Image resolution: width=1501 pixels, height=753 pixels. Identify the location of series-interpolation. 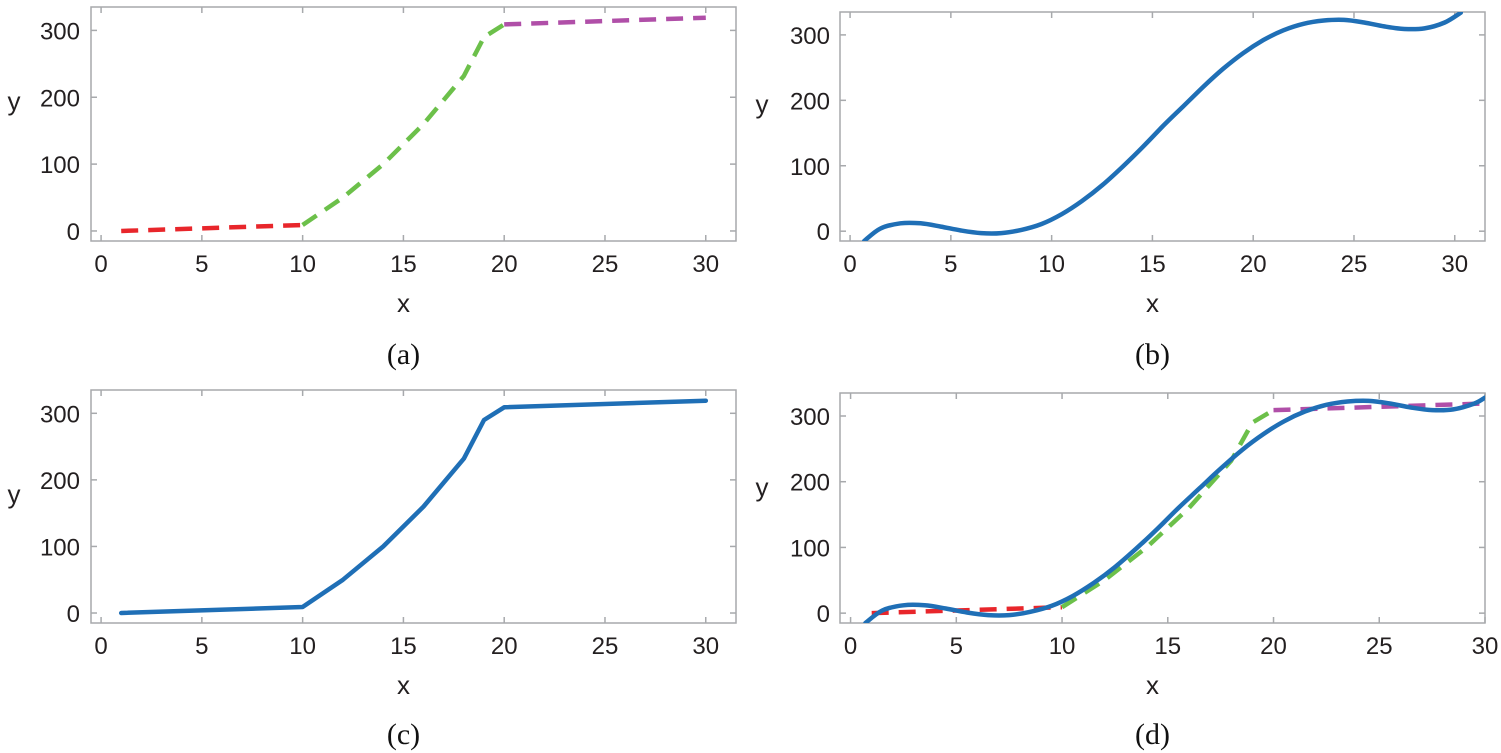
(413, 507).